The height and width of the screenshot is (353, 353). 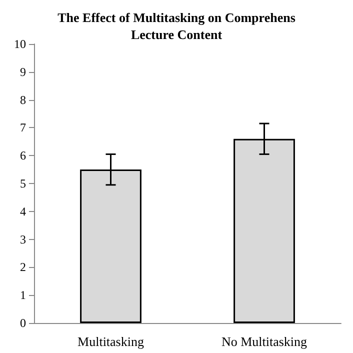 I want to click on y-tick-label: 2, so click(x=23, y=267).